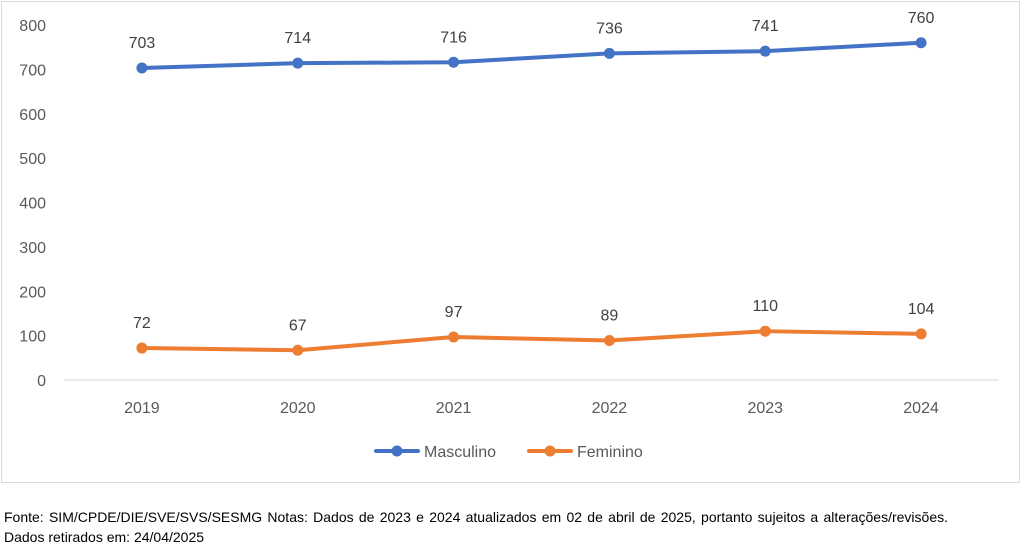  I want to click on data-label: 110, so click(765, 306).